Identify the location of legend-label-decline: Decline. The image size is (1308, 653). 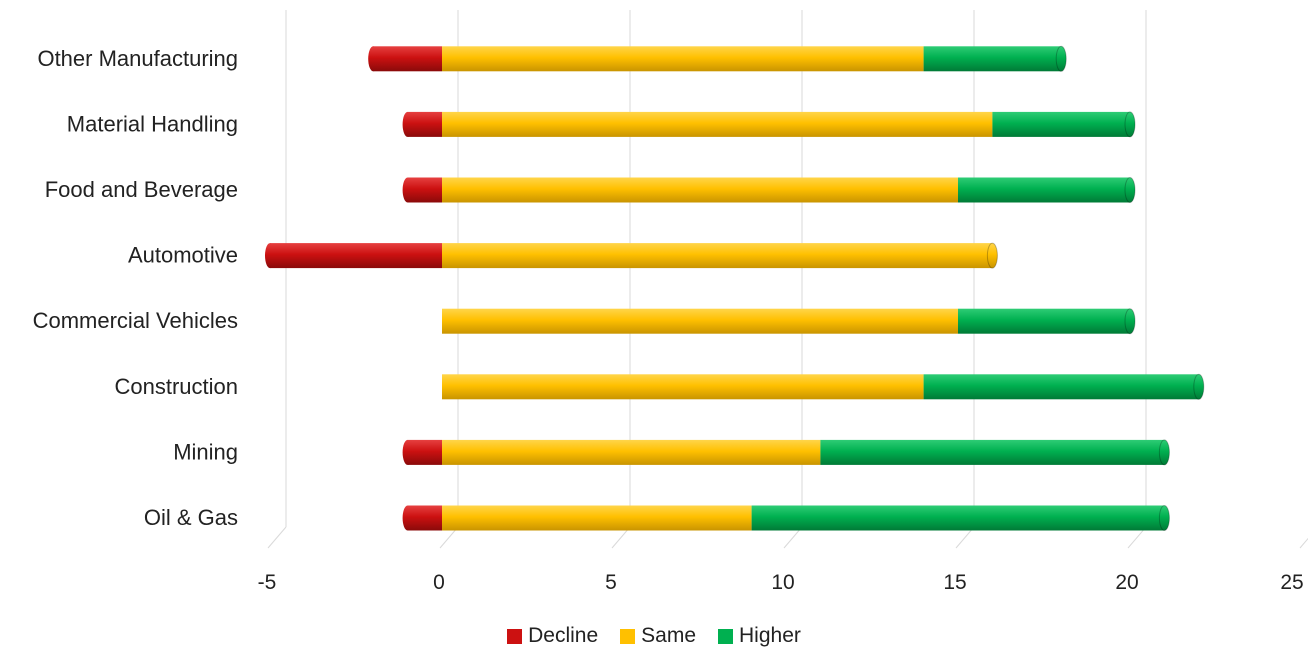
(563, 635).